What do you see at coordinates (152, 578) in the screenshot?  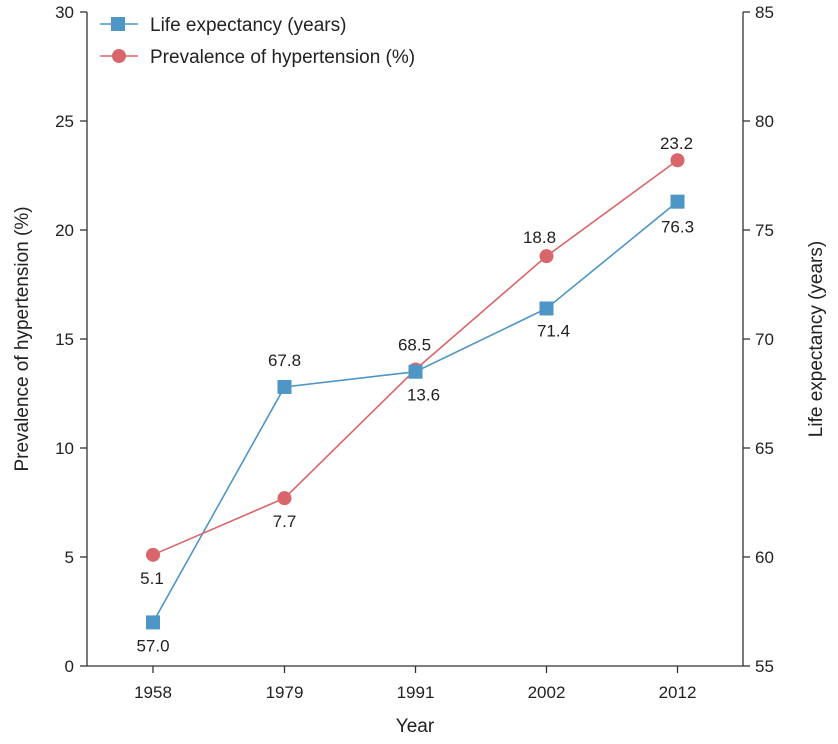 I see `hypertension-data-label: 5.1` at bounding box center [152, 578].